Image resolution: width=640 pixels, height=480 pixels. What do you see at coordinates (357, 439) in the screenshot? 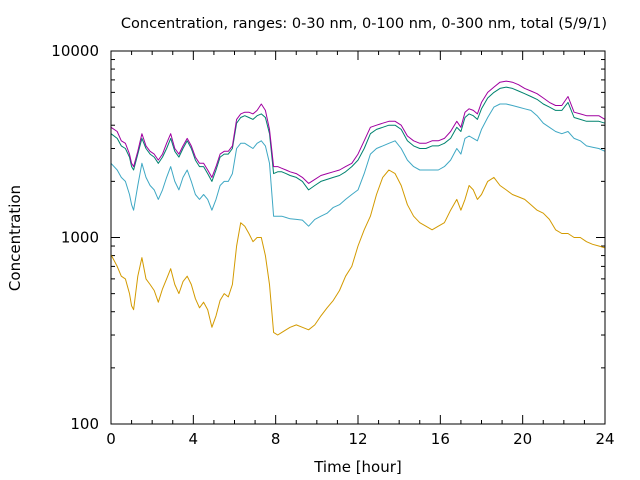
I see `x-tick-label: 12` at bounding box center [357, 439].